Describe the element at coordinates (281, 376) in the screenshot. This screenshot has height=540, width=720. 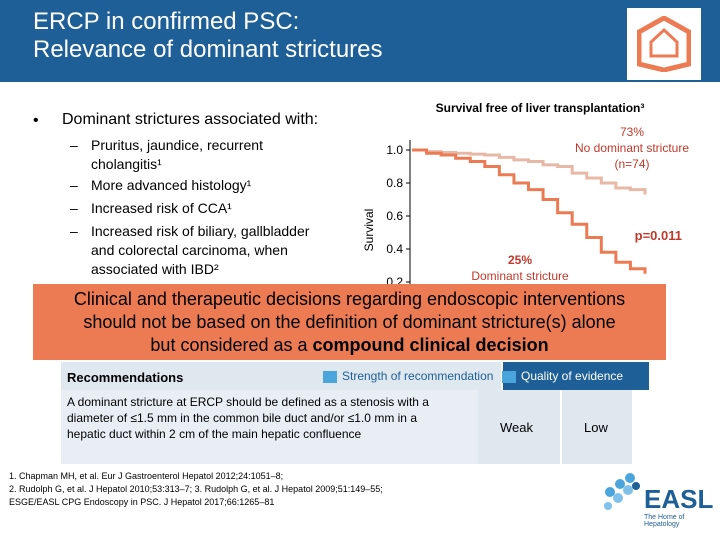
I see `recommendations-header: Recommendations` at that location.